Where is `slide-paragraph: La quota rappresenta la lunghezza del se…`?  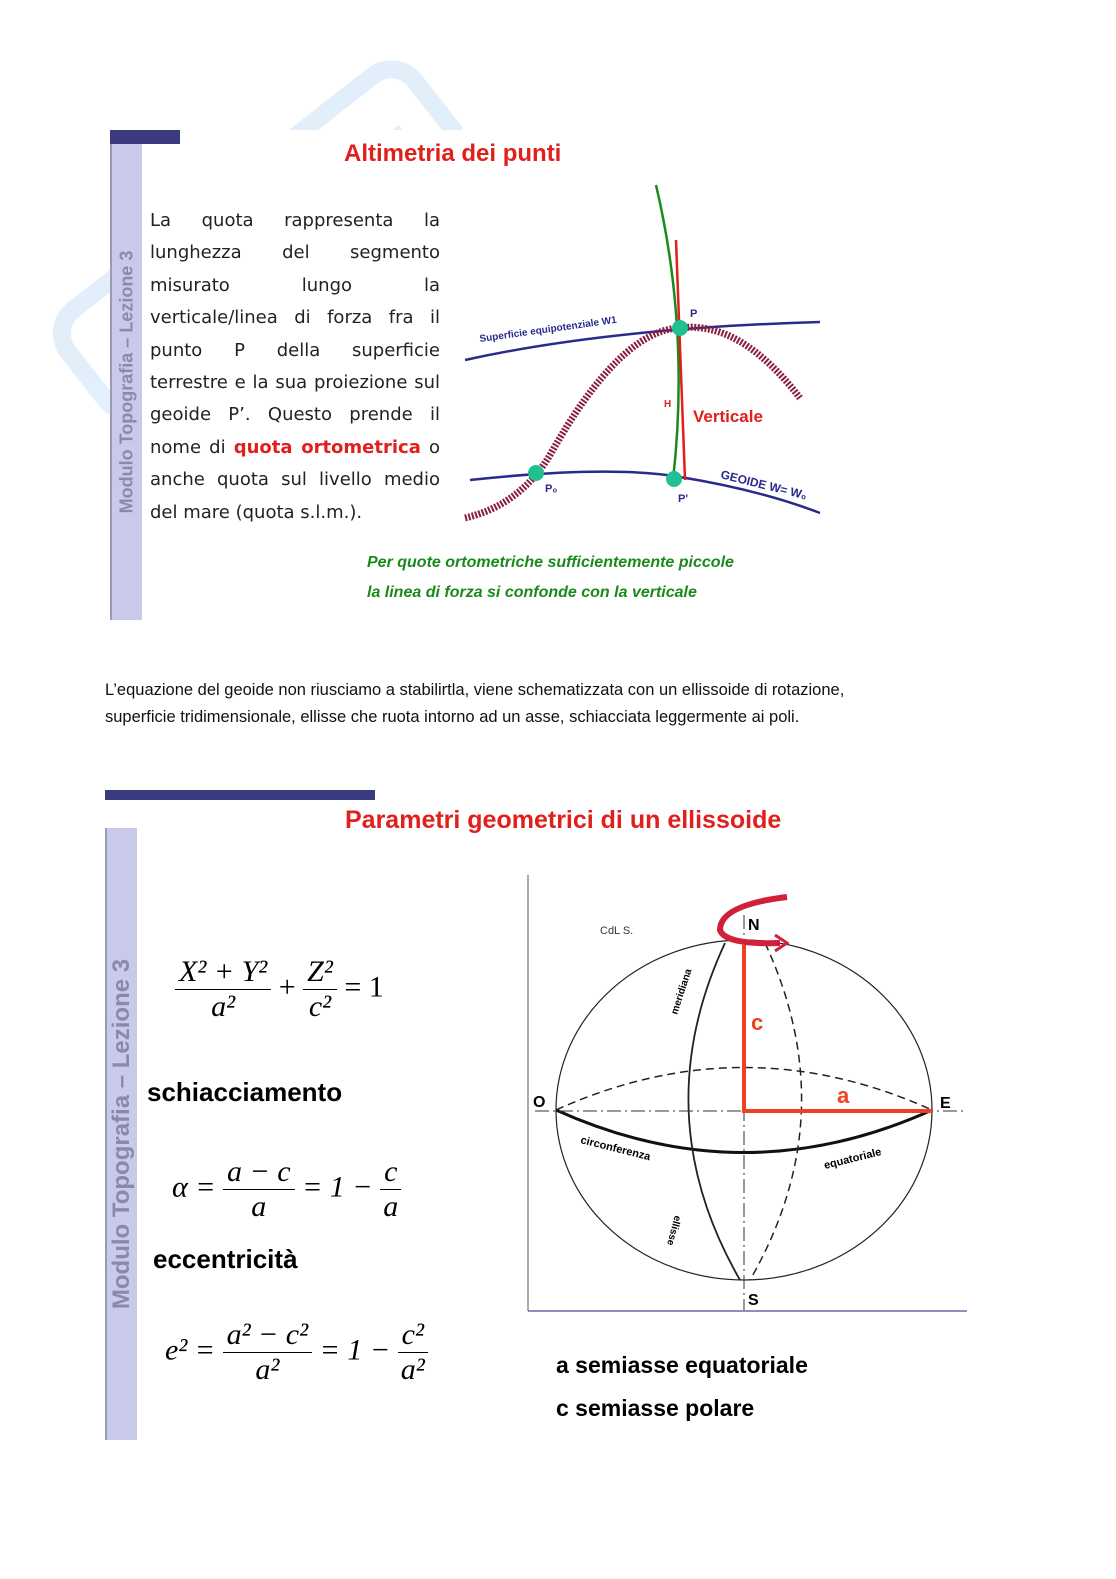 slide-paragraph: La quota rappresenta la lunghezza del se… is located at coordinates (295, 366).